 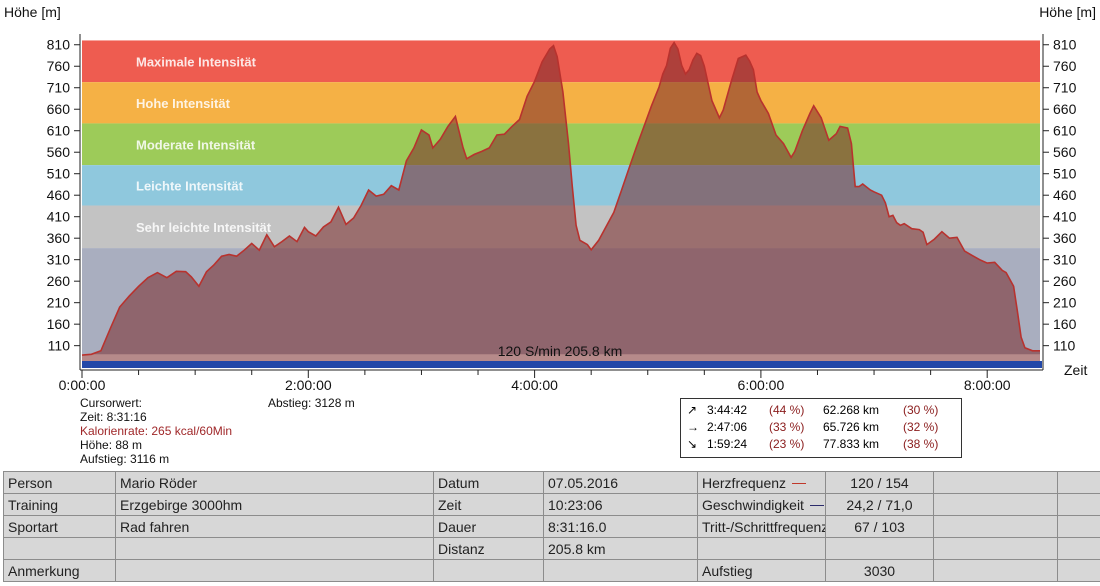 I want to click on y-tick-label: 310, so click(x=59, y=260).